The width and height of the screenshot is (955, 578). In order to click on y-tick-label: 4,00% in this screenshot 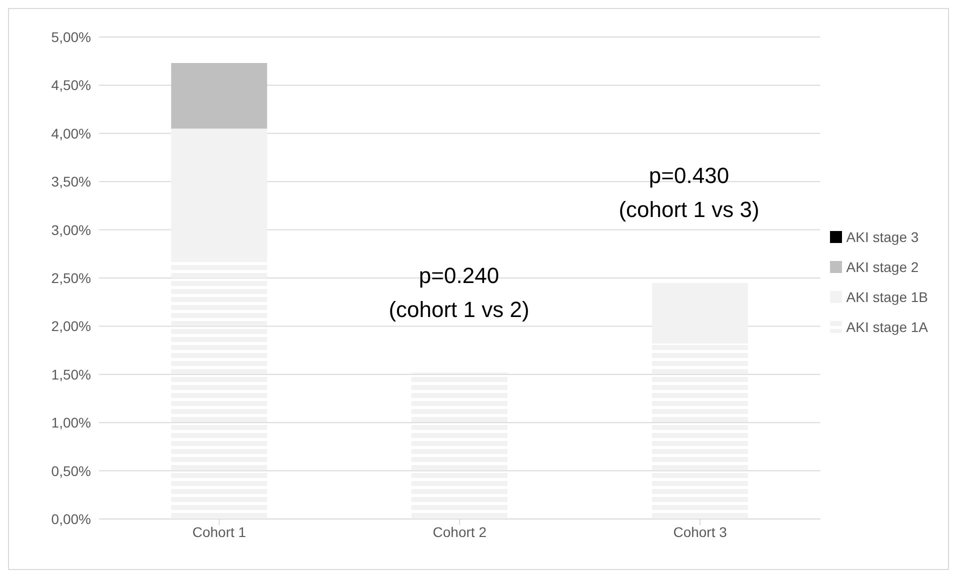, I will do `click(71, 133)`.